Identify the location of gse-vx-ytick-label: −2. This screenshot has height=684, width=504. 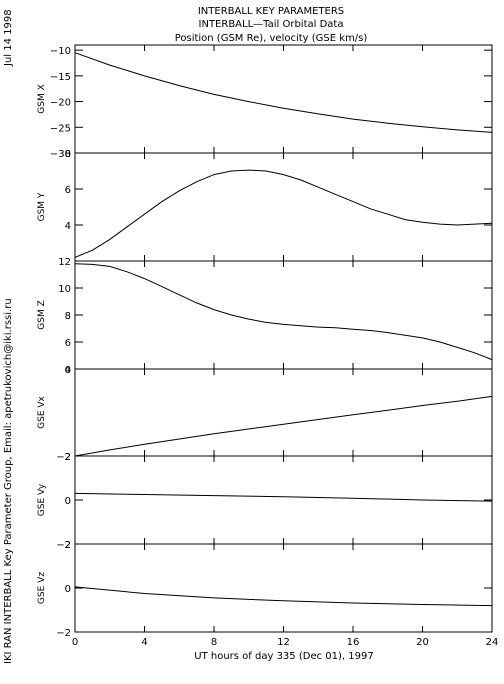
(63, 457).